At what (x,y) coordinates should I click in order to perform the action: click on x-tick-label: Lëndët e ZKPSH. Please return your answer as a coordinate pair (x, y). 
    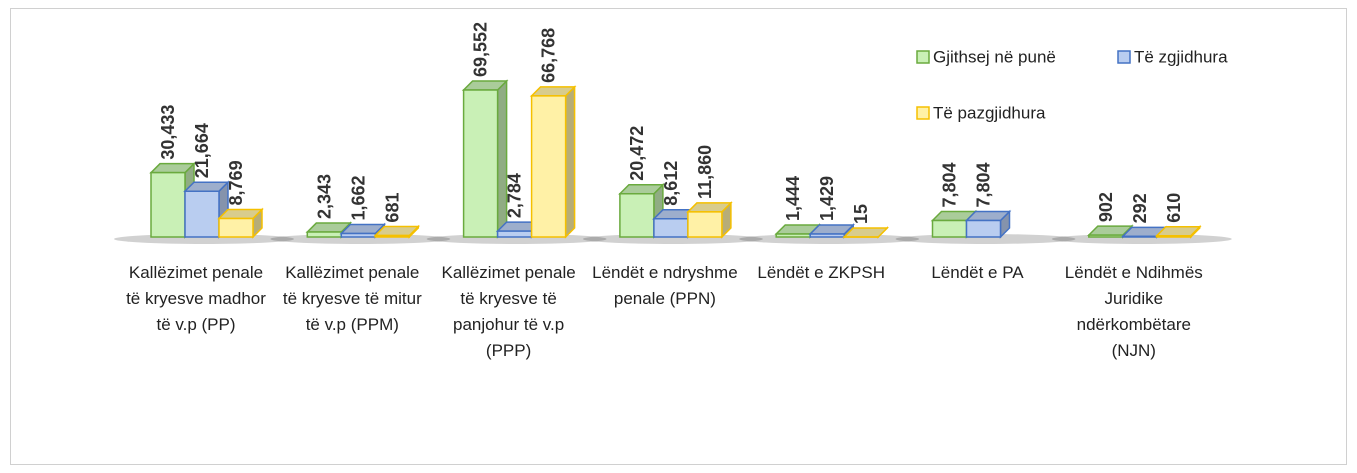
    Looking at the image, I should click on (821, 272).